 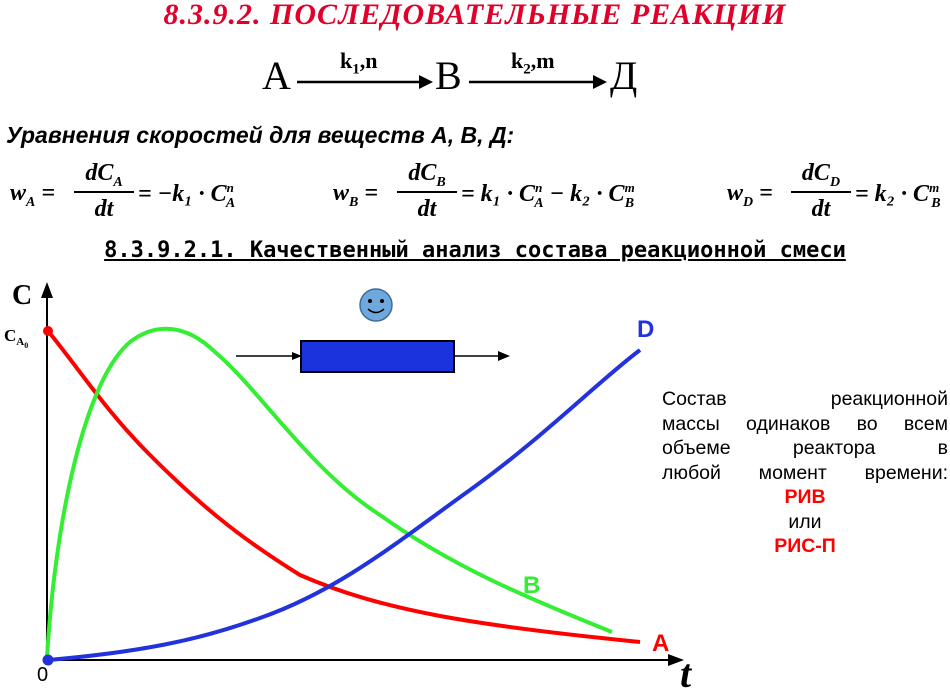 I want to click on x-axis-label: t, so click(x=686, y=673).